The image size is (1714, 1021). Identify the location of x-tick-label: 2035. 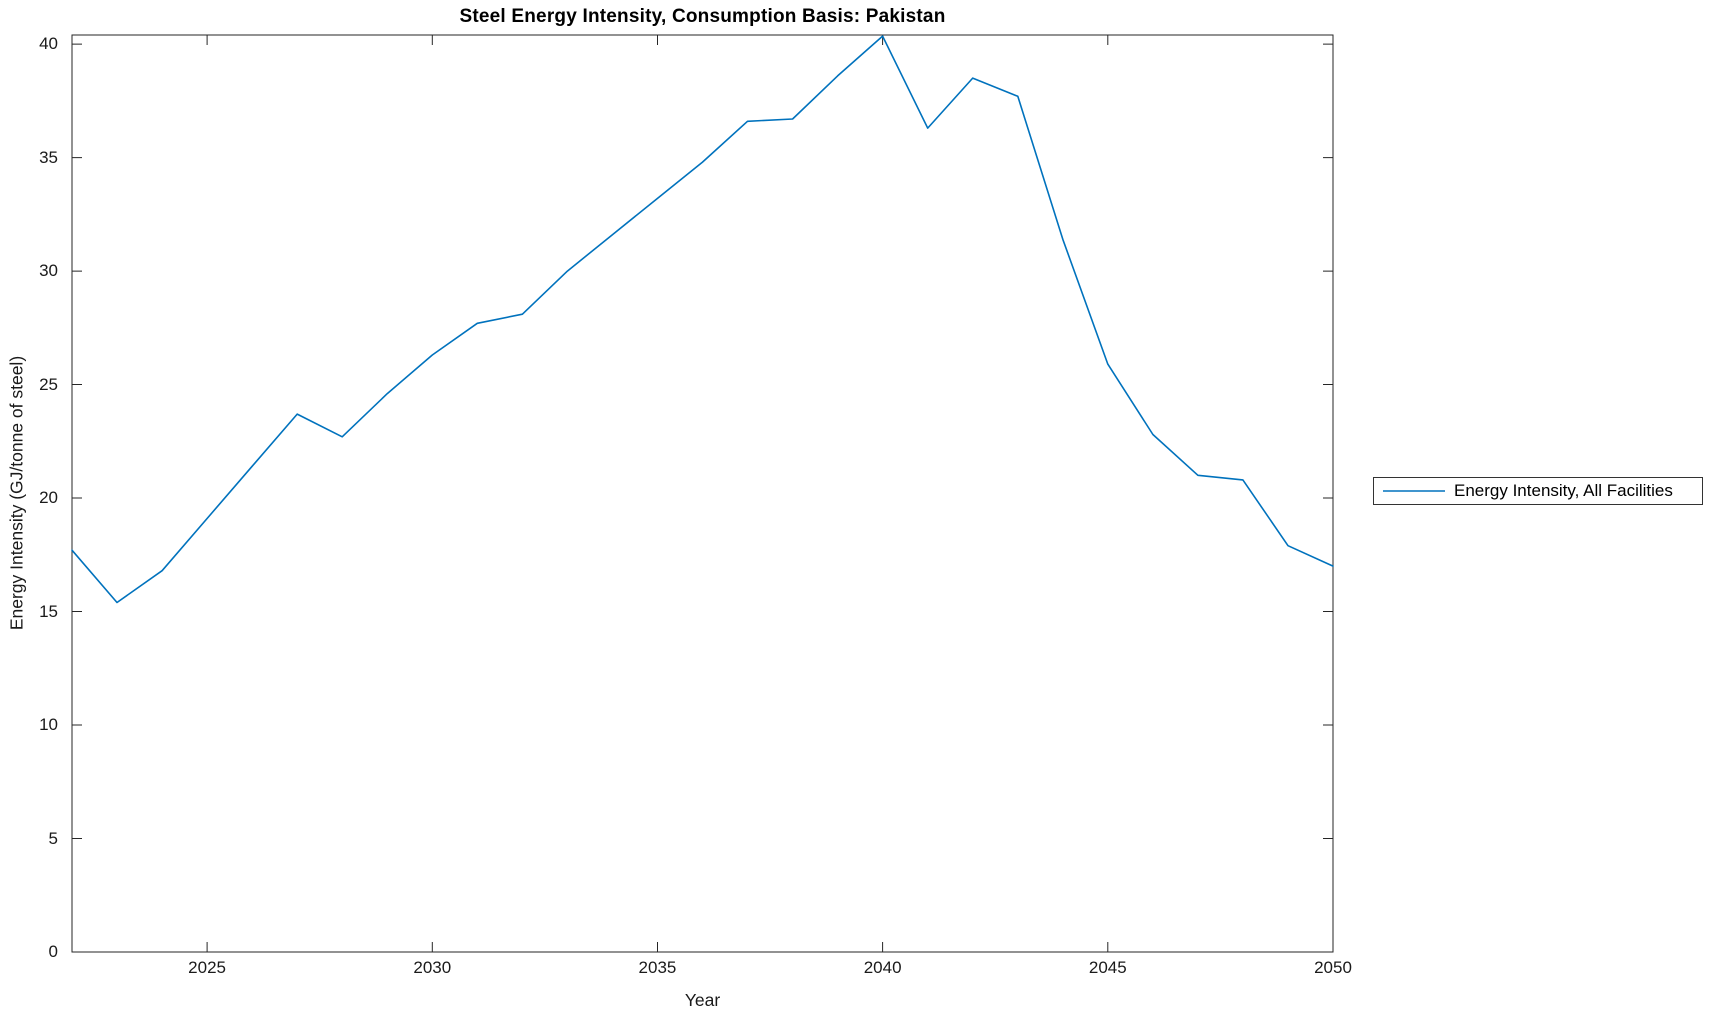
(657, 967).